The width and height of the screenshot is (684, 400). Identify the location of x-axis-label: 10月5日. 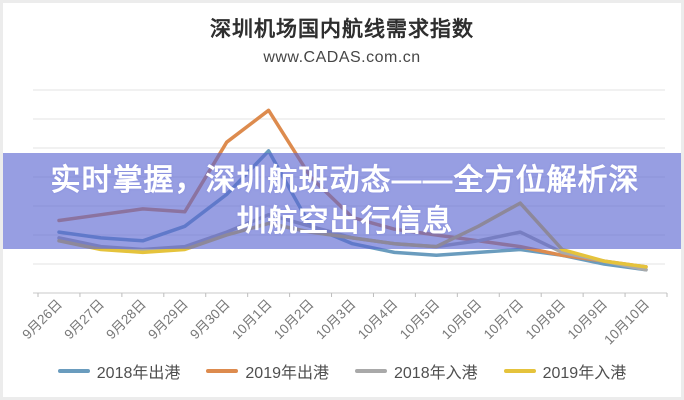
(420, 320).